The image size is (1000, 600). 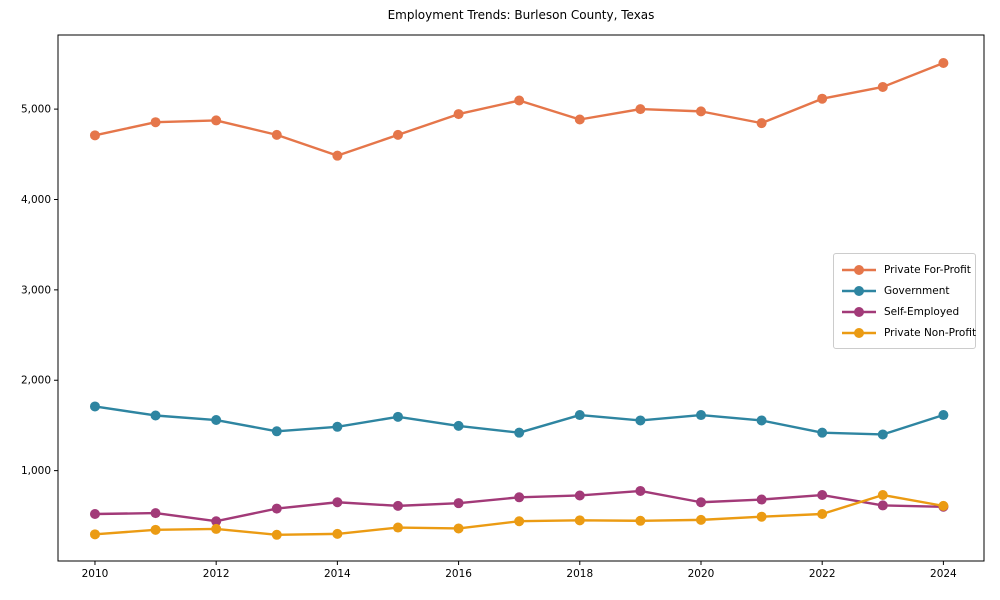 I want to click on legend-item-label: Government, so click(x=917, y=290).